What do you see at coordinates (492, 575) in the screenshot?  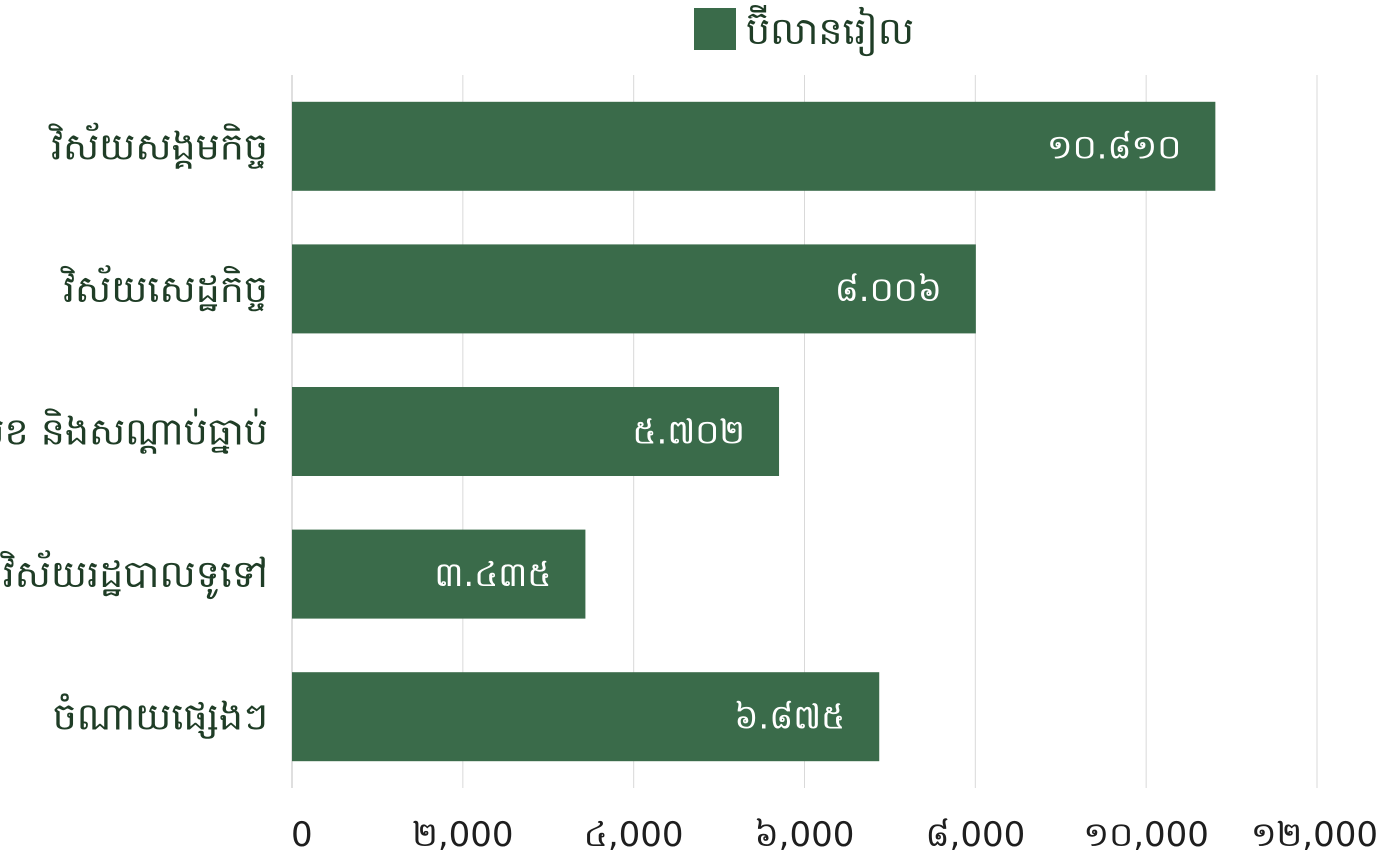 I see `bar-data-label: ៣.៤៣៥` at bounding box center [492, 575].